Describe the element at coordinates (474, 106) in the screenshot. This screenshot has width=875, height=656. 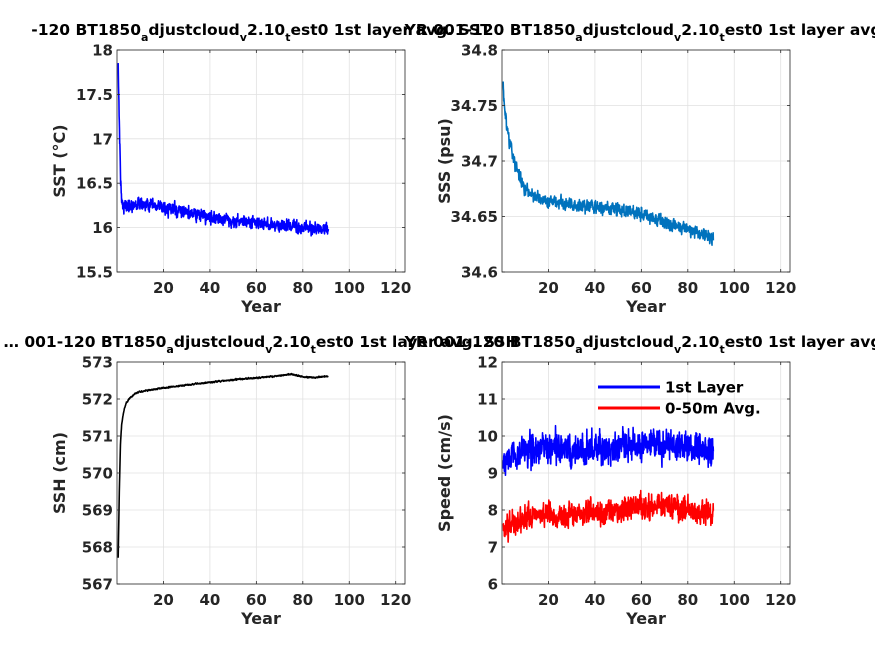
I see `y-tick-label: 34.75` at that location.